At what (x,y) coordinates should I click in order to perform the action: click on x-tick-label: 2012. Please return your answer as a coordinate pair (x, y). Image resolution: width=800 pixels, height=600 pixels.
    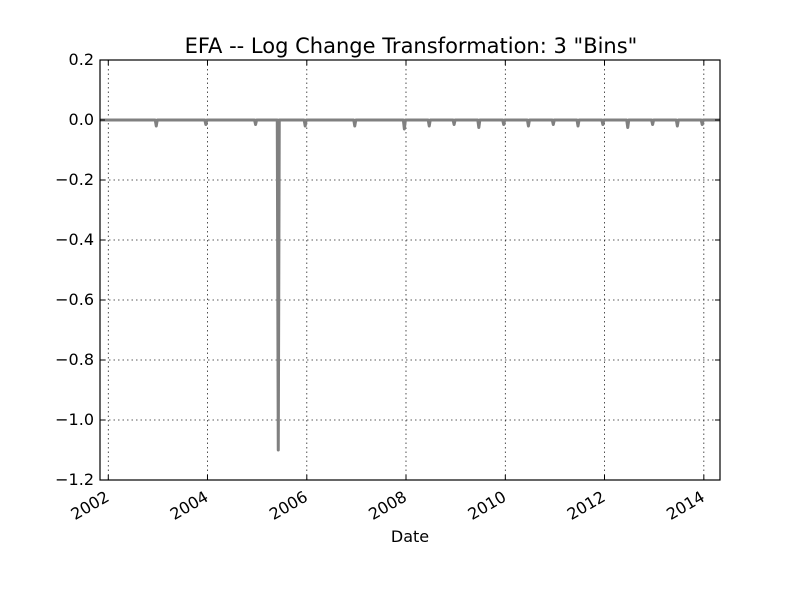
    Looking at the image, I should click on (586, 505).